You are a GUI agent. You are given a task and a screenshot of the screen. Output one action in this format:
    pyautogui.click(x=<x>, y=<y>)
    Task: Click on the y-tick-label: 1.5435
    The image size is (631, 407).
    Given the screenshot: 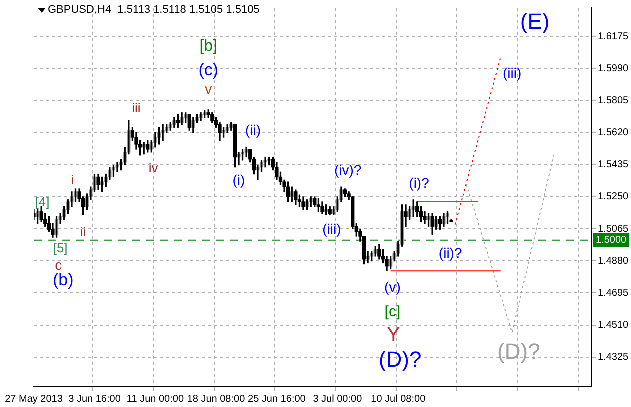 What is the action you would take?
    pyautogui.click(x=614, y=165)
    